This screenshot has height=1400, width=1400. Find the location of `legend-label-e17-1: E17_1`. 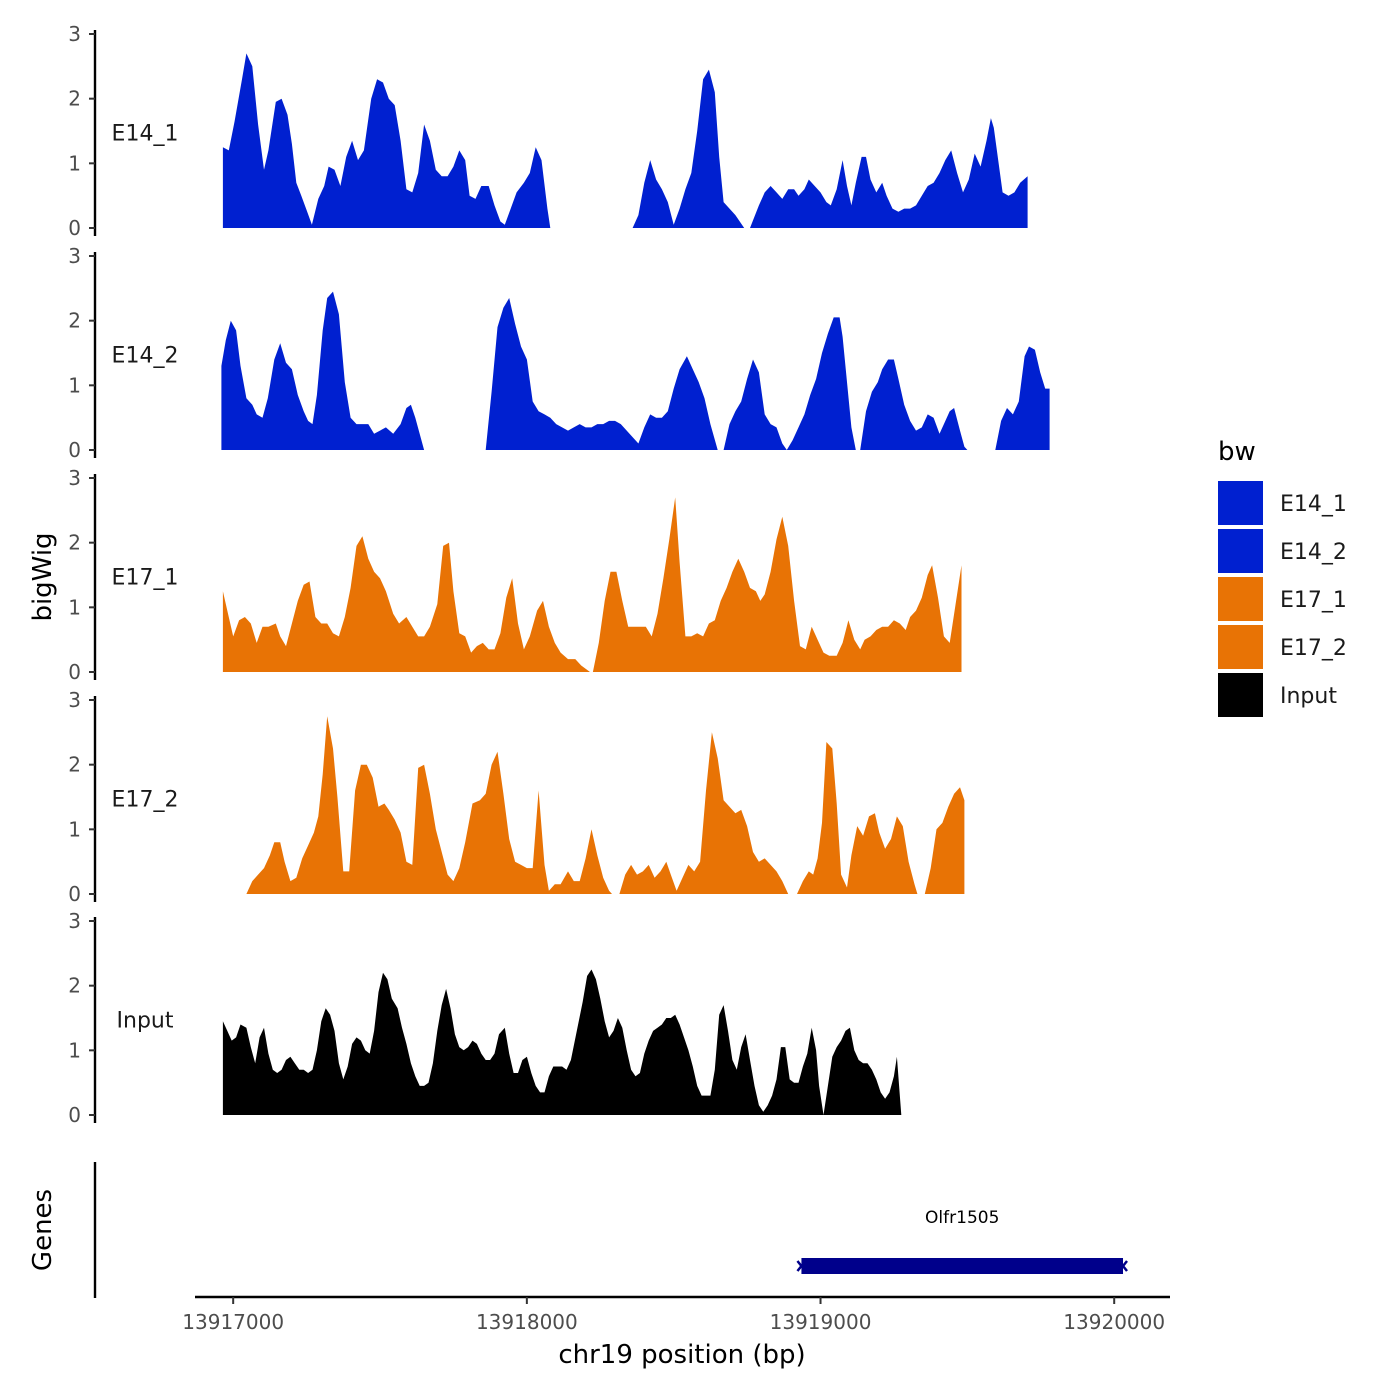

legend-label-e17-1: E17_1 is located at coordinates (1313, 600).